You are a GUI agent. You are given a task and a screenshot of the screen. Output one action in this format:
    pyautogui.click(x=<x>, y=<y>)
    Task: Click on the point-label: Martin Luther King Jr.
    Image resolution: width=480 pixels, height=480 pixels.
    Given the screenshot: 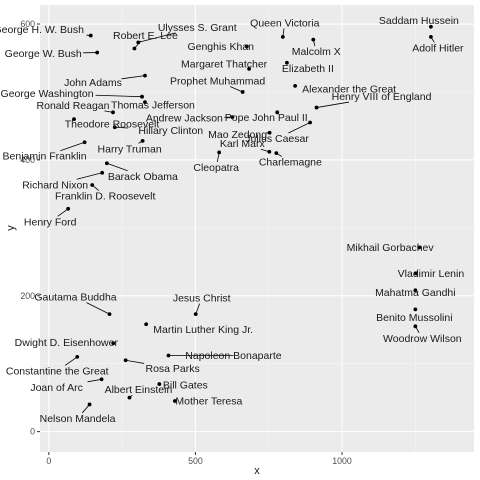 What is the action you would take?
    pyautogui.click(x=203, y=330)
    